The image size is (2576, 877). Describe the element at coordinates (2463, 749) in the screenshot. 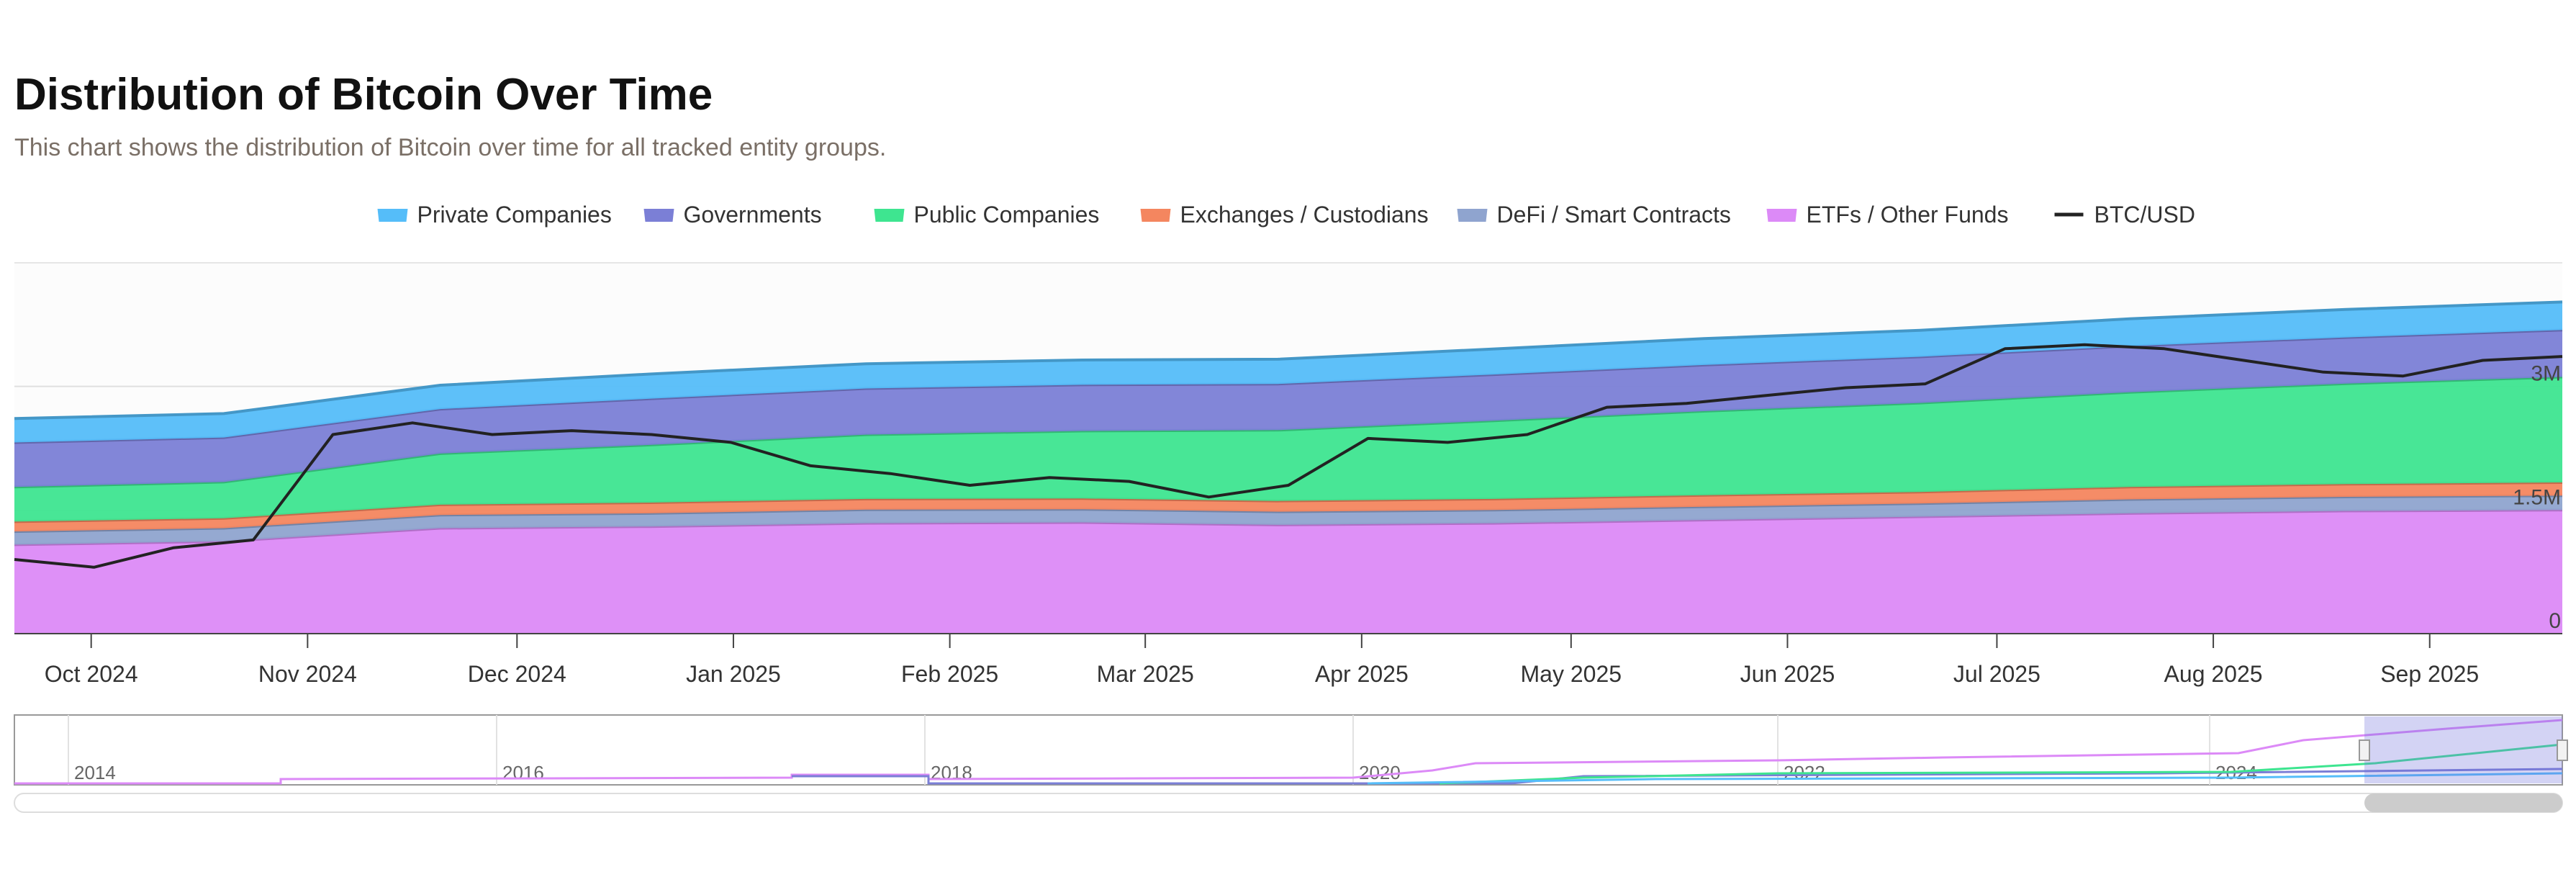

I see `navigator-selection` at that location.